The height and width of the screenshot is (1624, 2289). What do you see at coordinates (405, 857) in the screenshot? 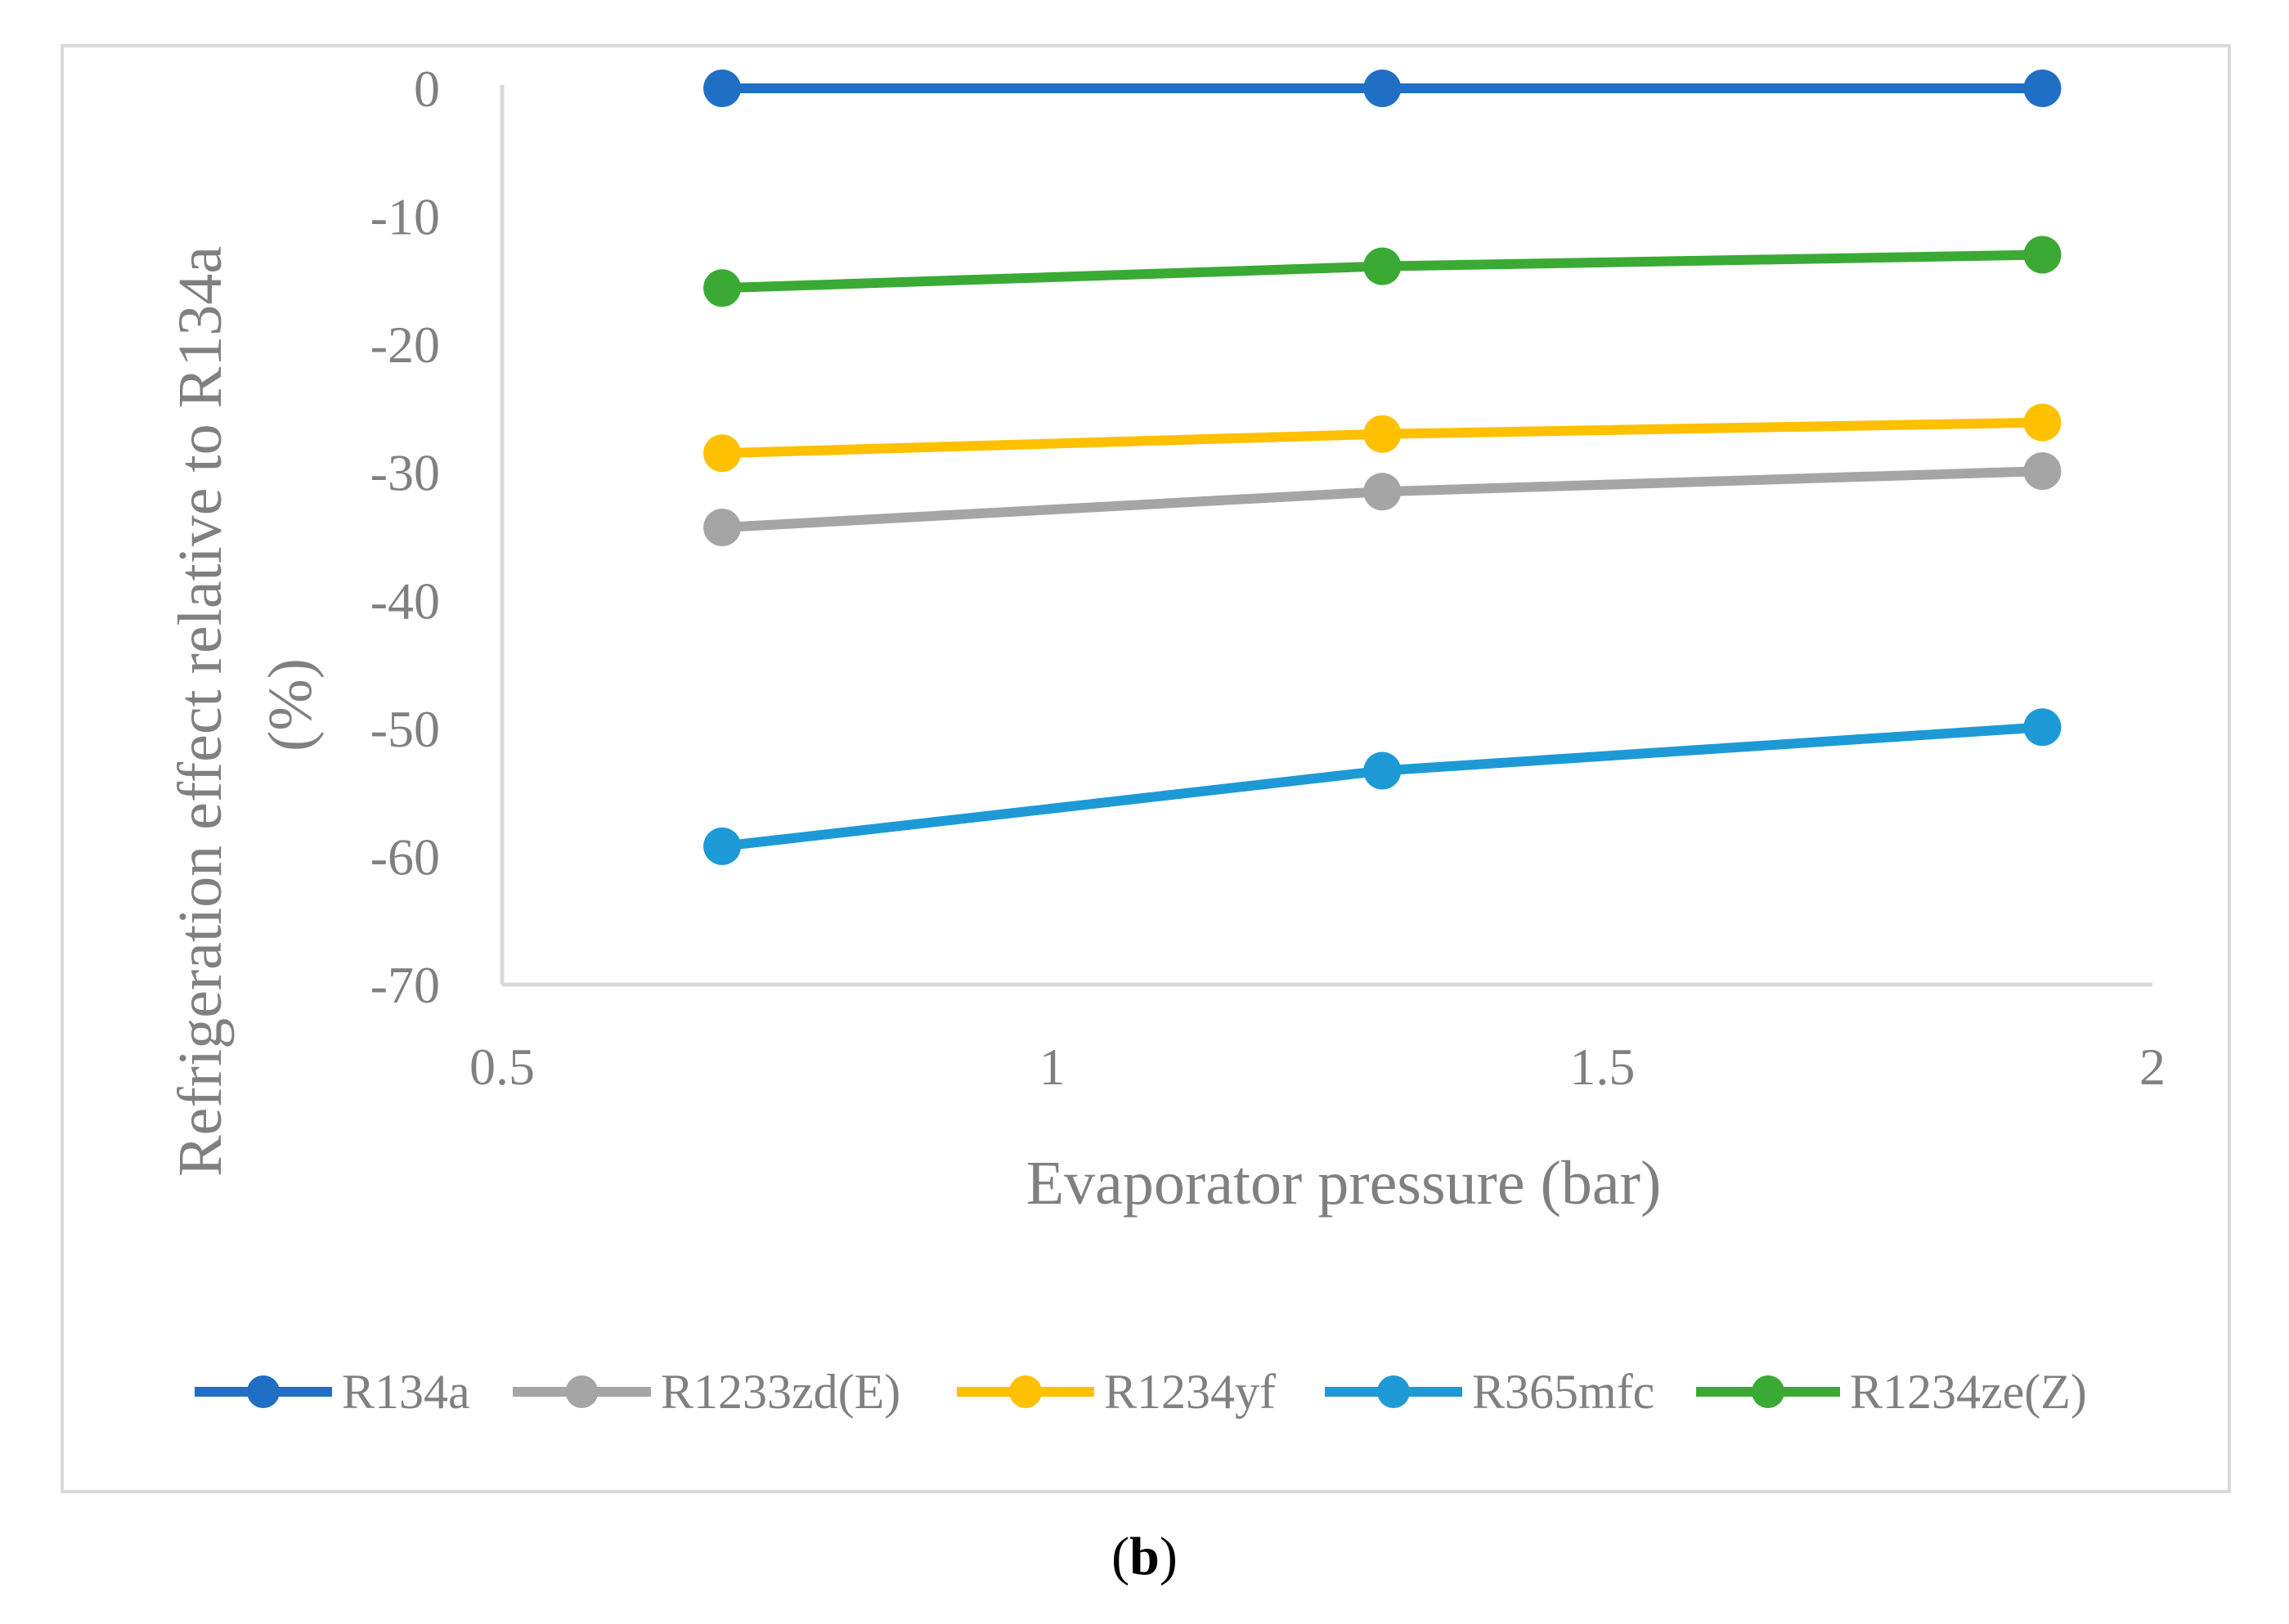
I see `y-tick-label: -60` at bounding box center [405, 857].